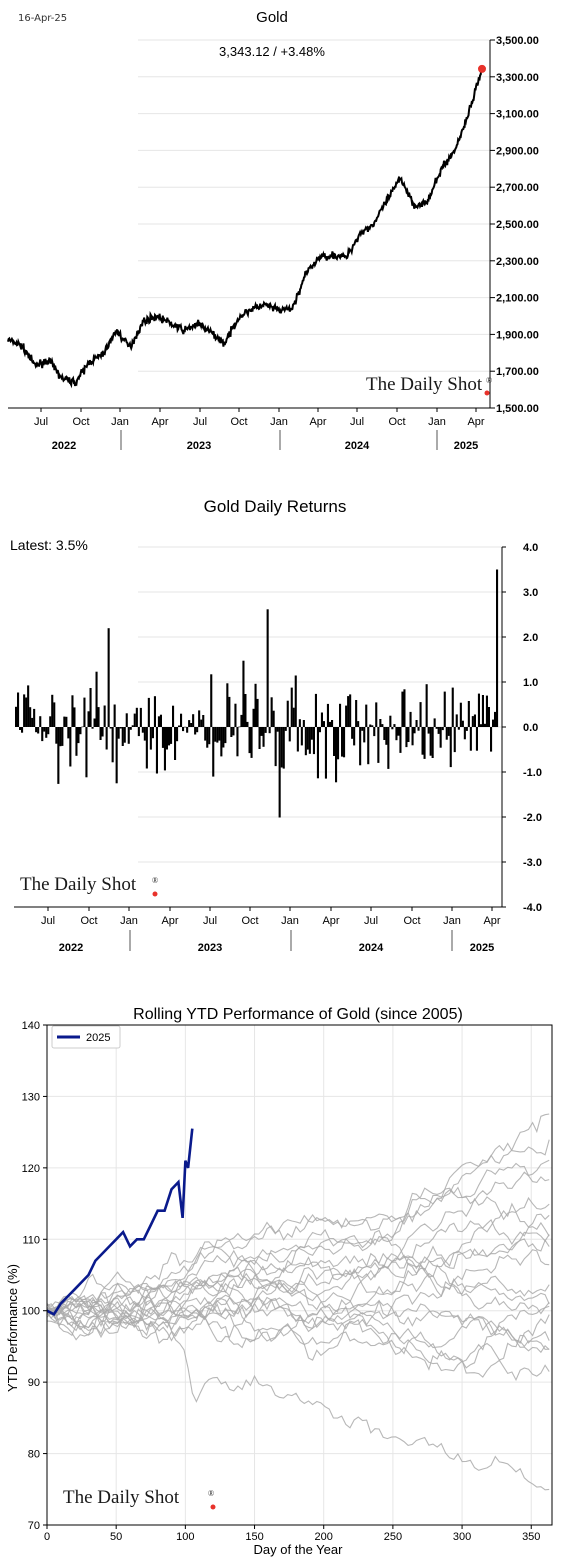 Image resolution: width=564 pixels, height=1564 pixels. What do you see at coordinates (80, 422) in the screenshot?
I see `gold-x-month-label: Oct` at bounding box center [80, 422].